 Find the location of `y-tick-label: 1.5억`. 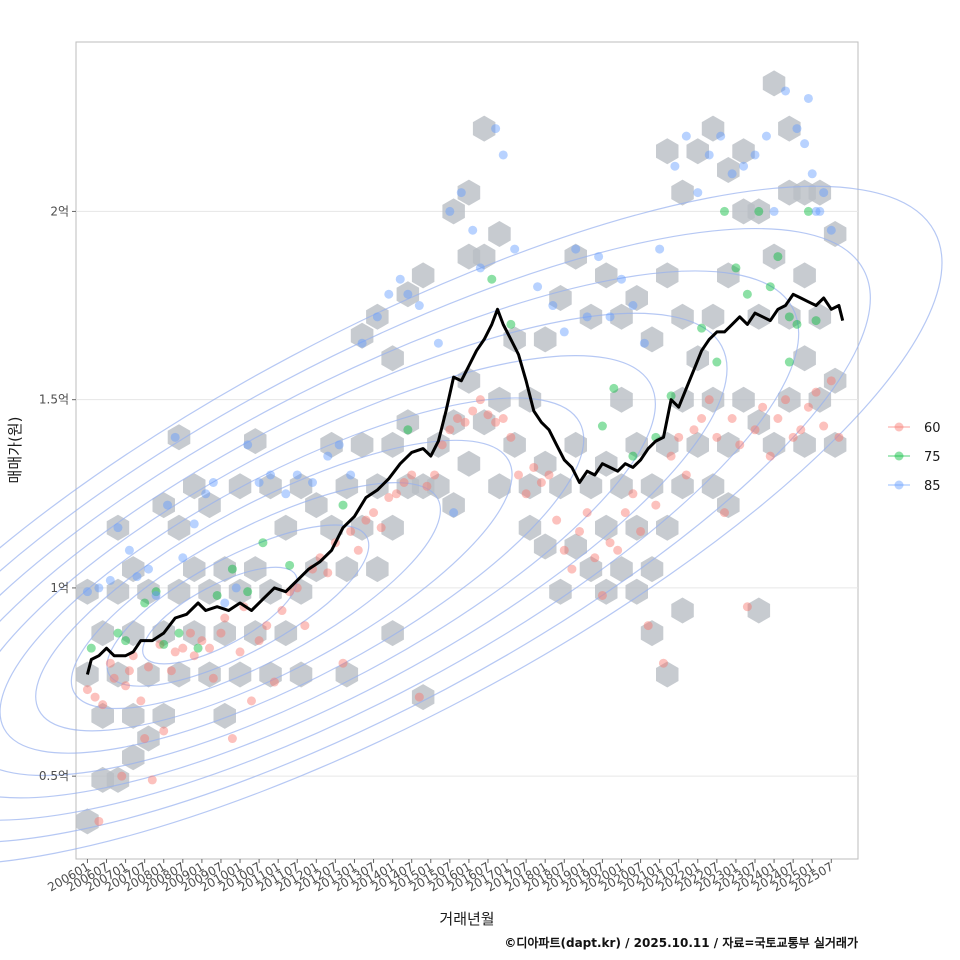

y-tick-label: 1.5억 is located at coordinates (54, 400).